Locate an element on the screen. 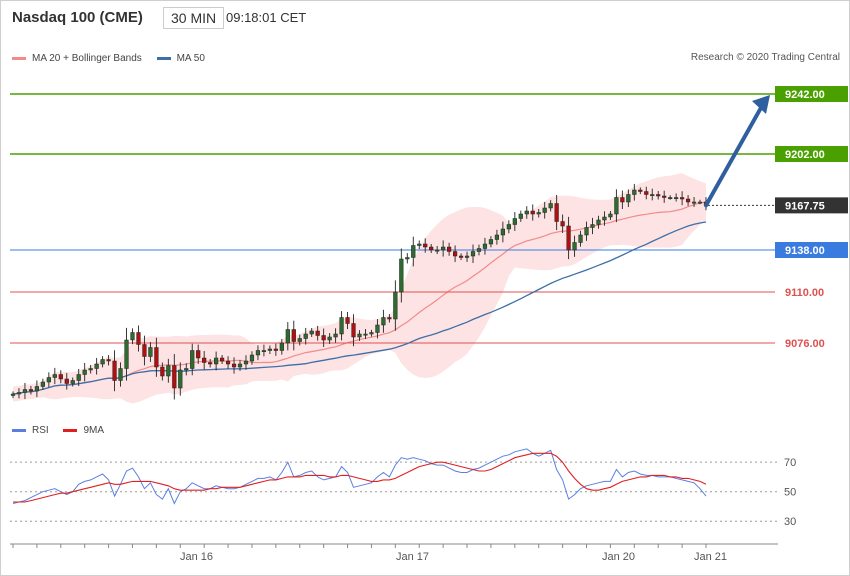  time-axis-label: Jan 20 is located at coordinates (618, 557).